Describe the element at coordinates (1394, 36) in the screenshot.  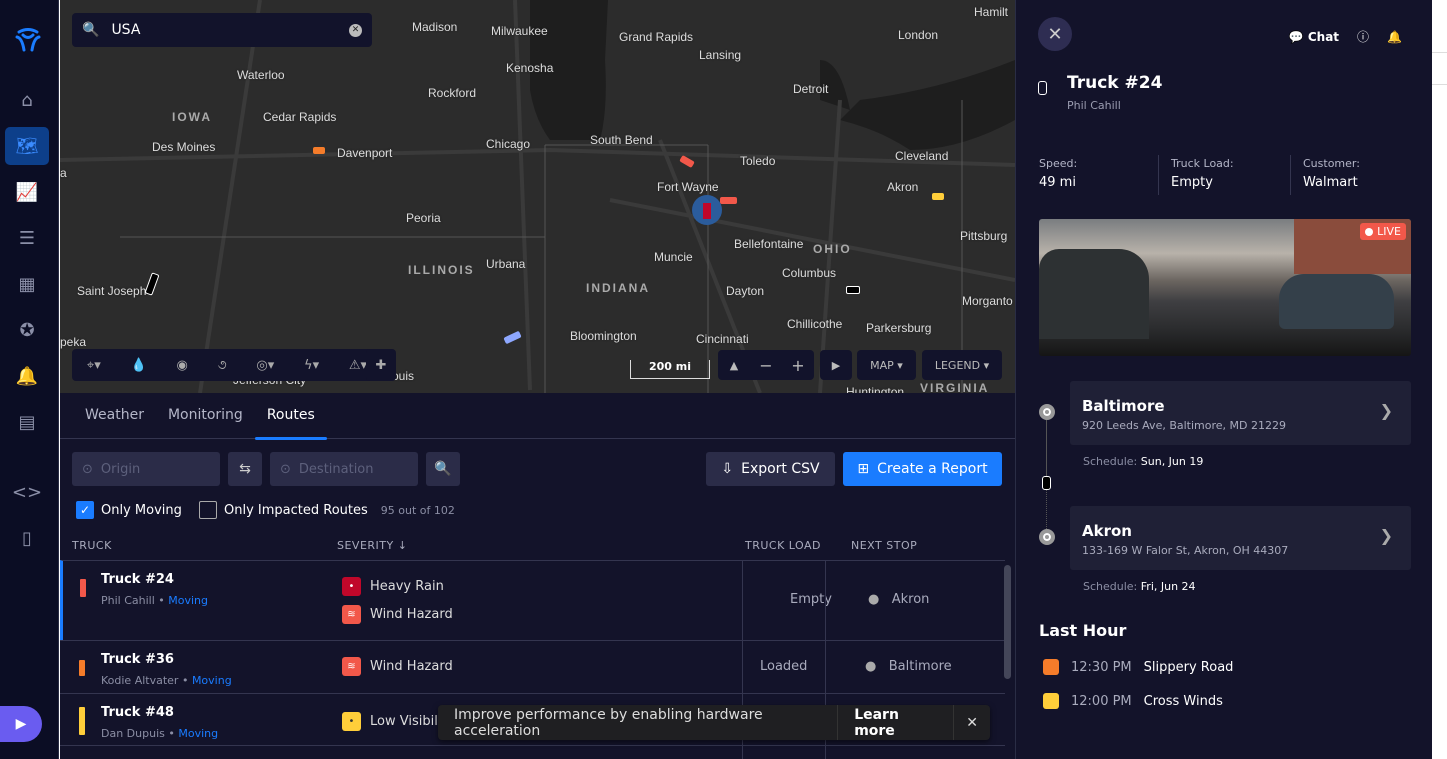
I see `notification-bell-icon: 🔔` at that location.